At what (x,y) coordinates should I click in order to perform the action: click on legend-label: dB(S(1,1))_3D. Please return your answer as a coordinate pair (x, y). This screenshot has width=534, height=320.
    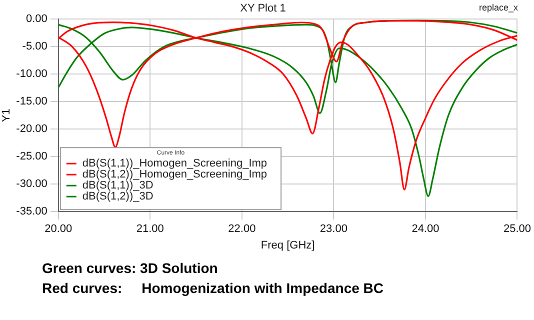
    Looking at the image, I should click on (118, 186).